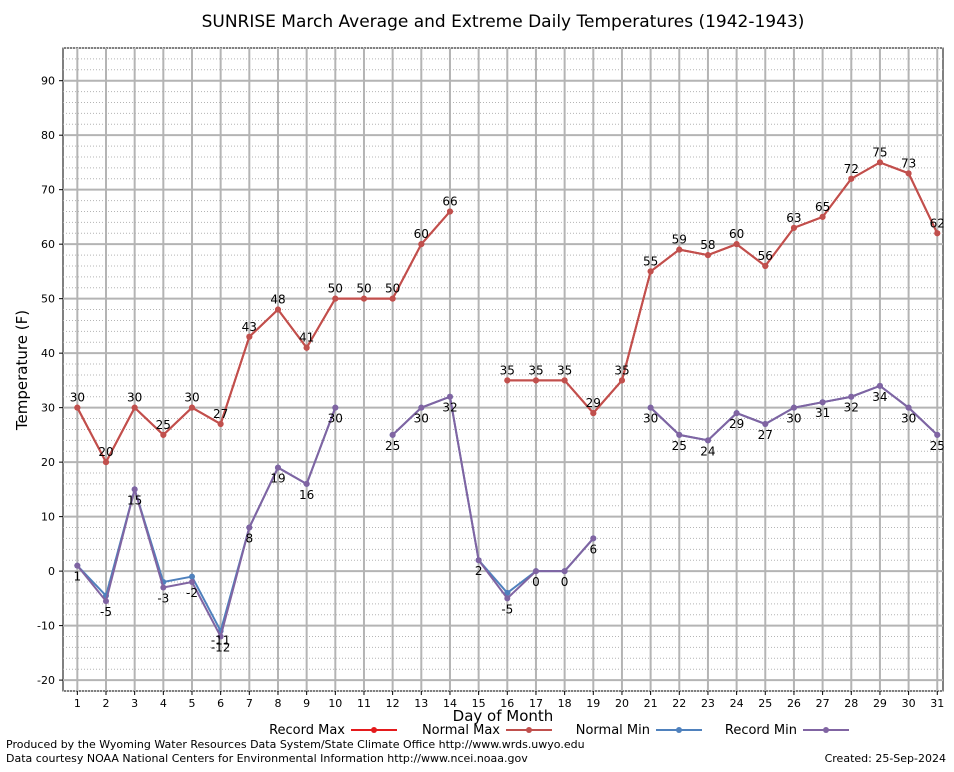  What do you see at coordinates (249, 327) in the screenshot?
I see `max-data-label: 43` at bounding box center [249, 327].